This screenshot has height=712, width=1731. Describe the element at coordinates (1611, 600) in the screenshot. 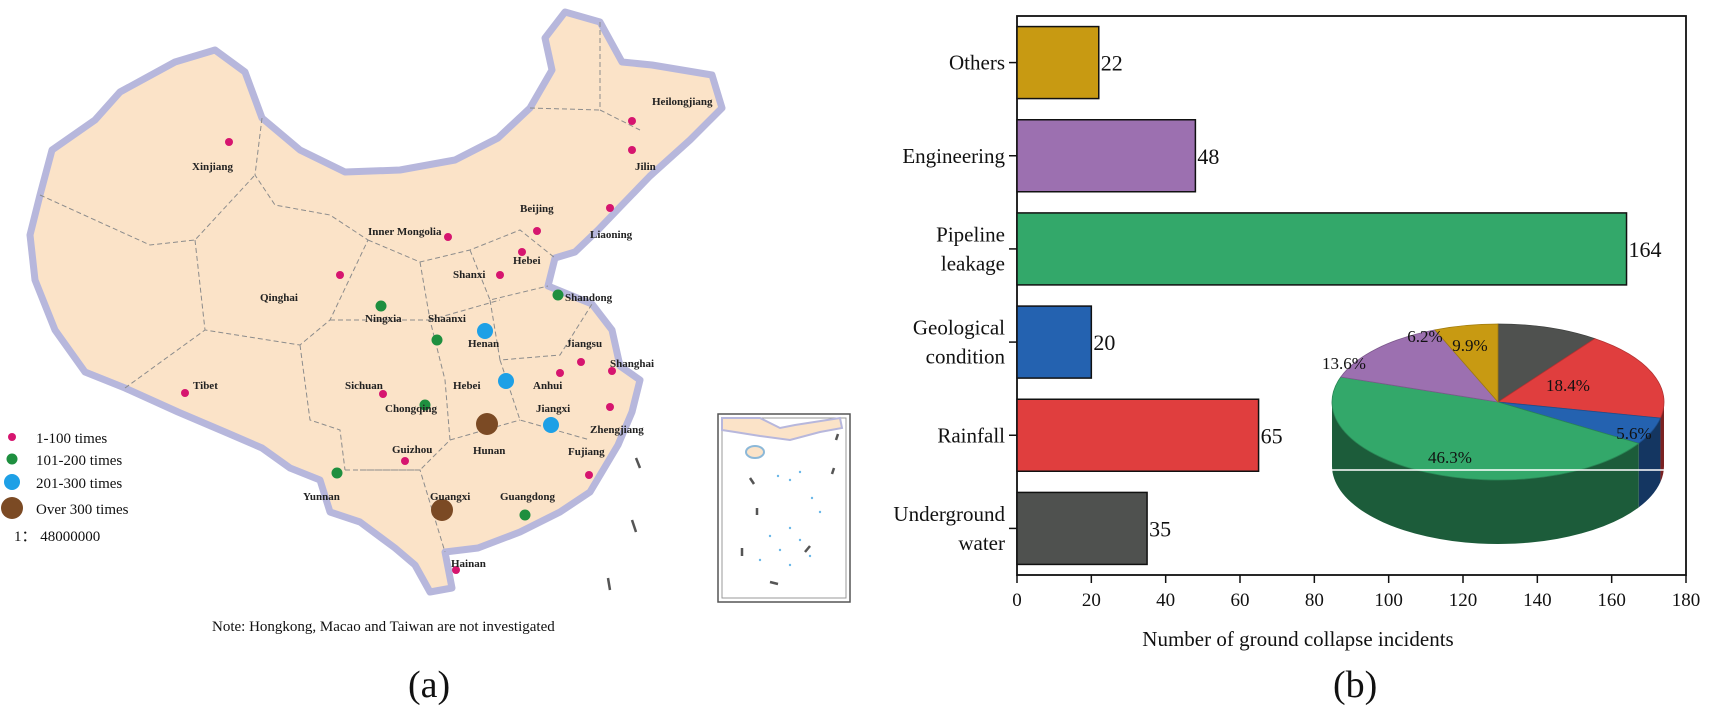

I see `x-tick-label-160: 160` at that location.